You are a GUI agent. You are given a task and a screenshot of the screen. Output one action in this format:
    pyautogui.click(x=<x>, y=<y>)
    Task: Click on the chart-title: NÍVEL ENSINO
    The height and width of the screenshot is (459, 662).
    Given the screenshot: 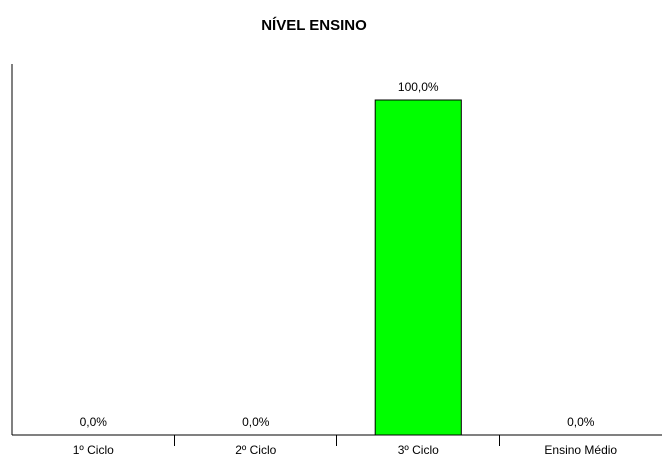 What is the action you would take?
    pyautogui.click(x=314, y=25)
    